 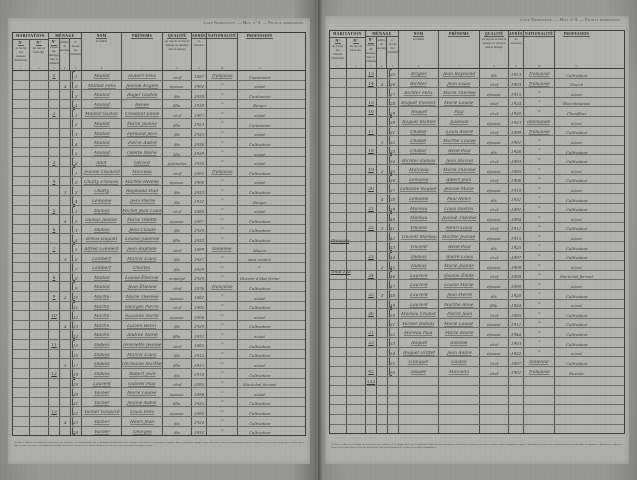 I want to click on cell-given-names: Hubert Félix, so click(x=142, y=75).